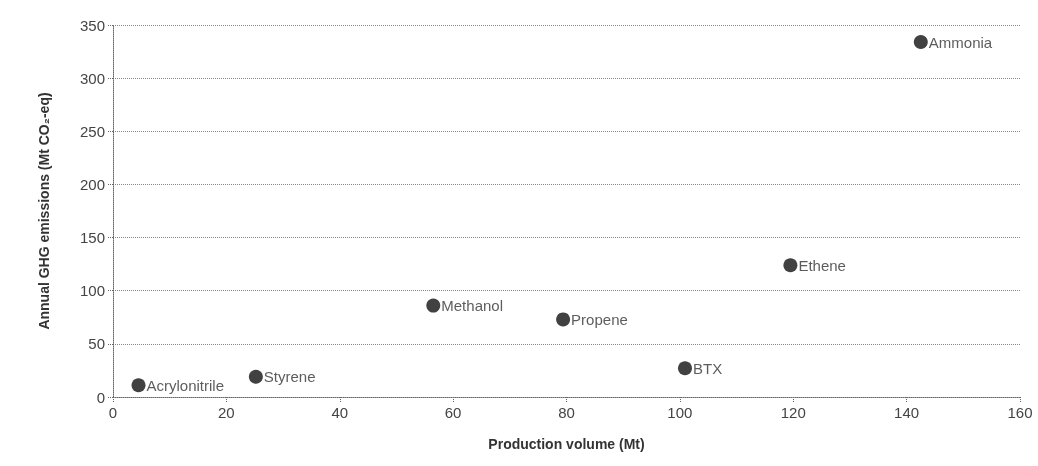  I want to click on x-tick-label: 40, so click(340, 412).